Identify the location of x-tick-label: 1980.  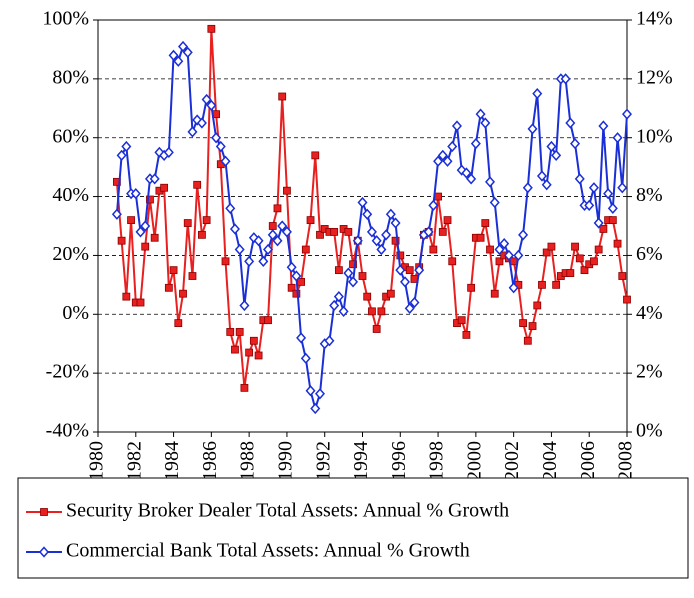
(97, 461).